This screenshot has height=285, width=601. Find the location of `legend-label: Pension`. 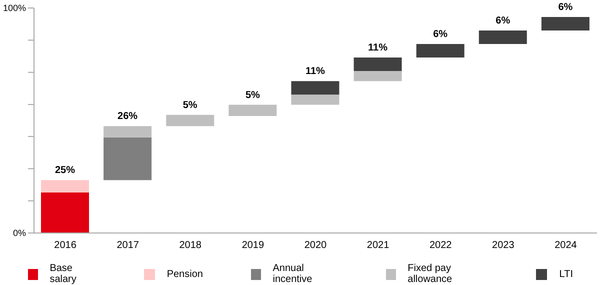

legend-label: Pension is located at coordinates (184, 275).